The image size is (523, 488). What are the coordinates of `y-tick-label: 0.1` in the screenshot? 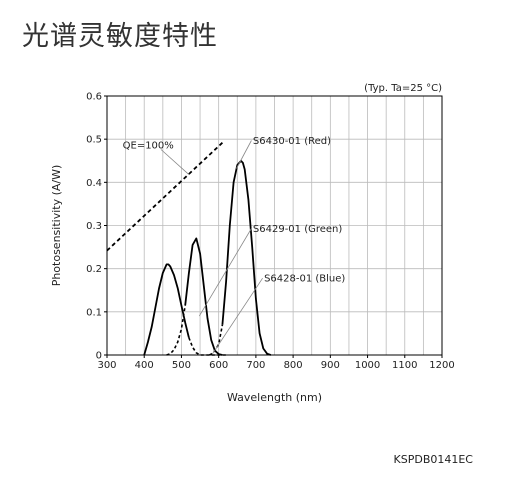 It's located at (94, 312).